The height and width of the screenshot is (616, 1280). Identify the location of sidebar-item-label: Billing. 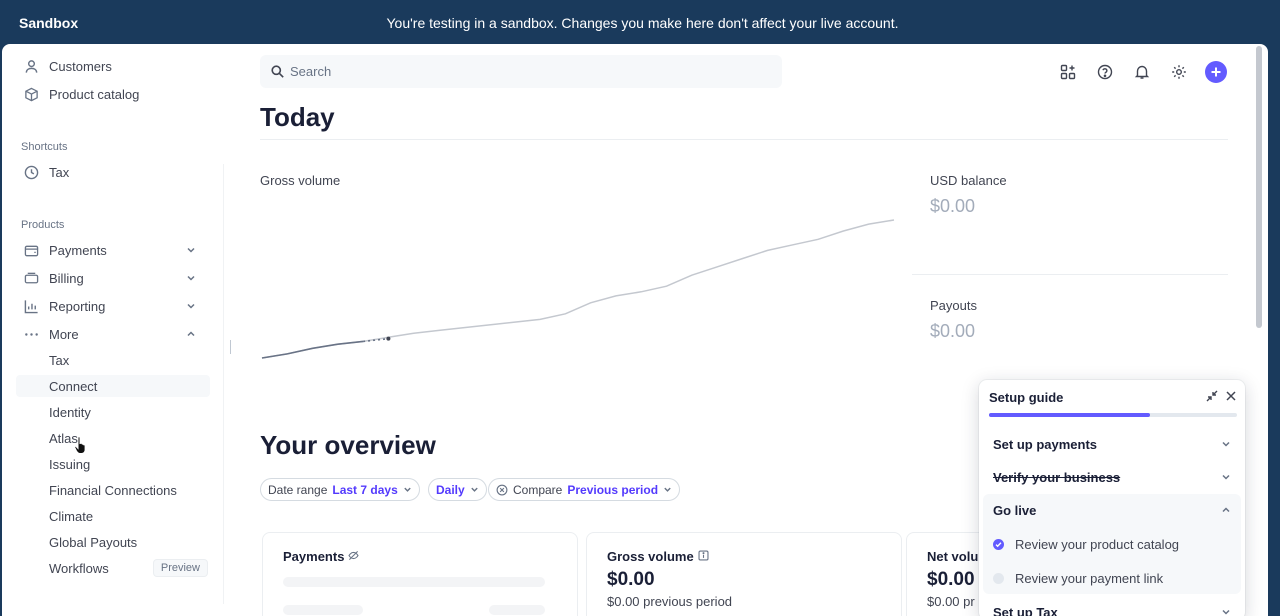
(66, 278).